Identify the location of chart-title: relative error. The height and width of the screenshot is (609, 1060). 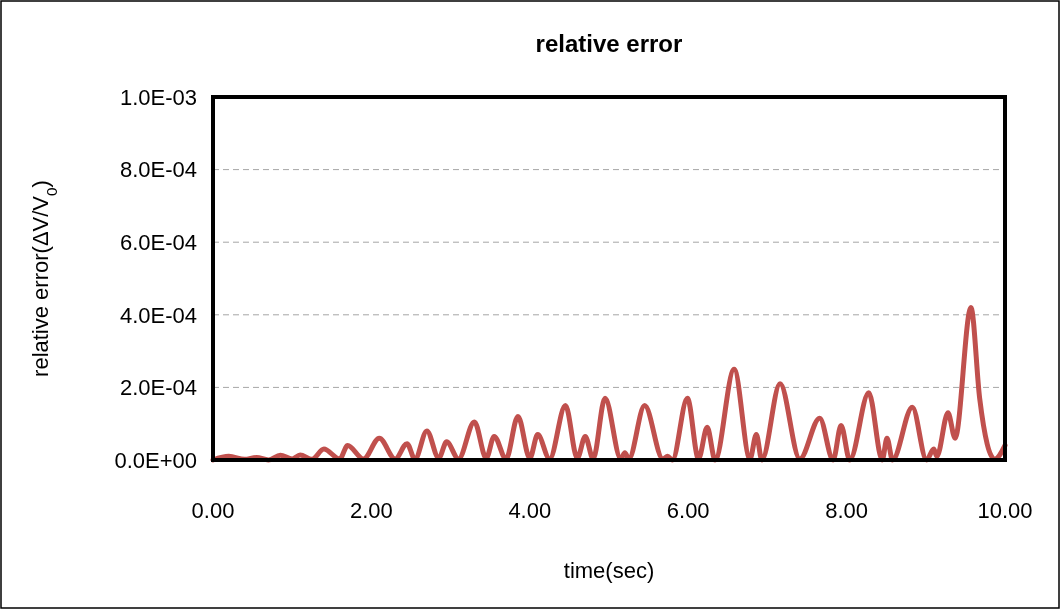
(609, 43).